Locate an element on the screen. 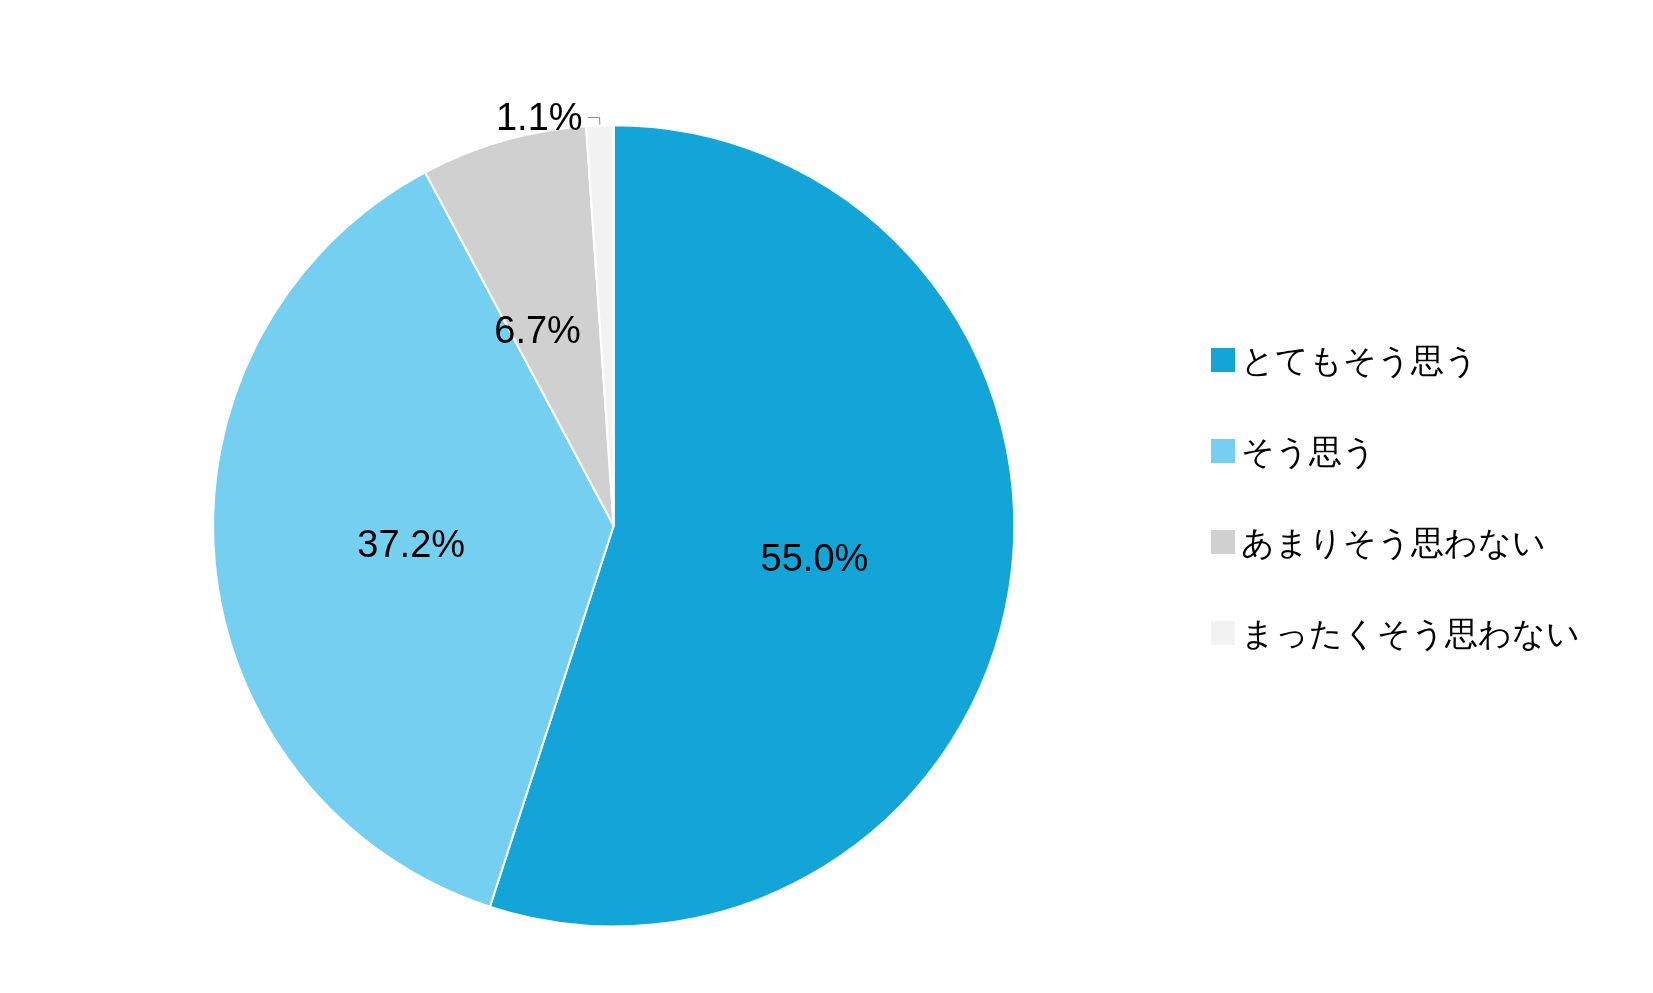 This screenshot has height=993, width=1653. legend-label: まったくそう思わない is located at coordinates (1410, 633).